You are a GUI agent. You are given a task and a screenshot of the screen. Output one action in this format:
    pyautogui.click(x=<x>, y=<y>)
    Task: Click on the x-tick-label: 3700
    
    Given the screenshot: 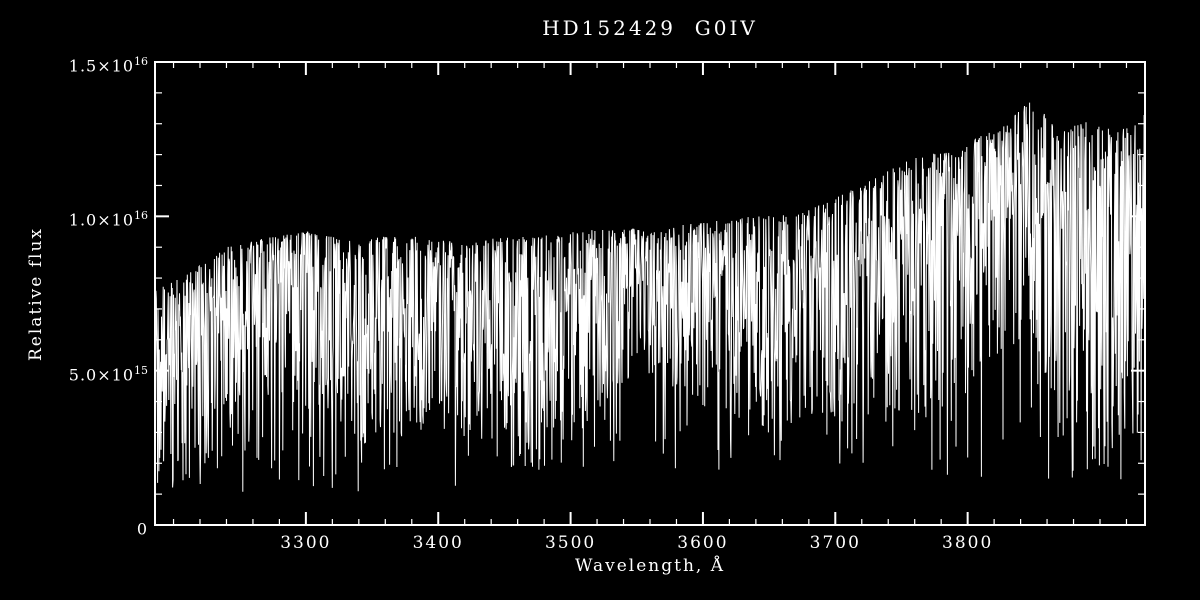 What is the action you would take?
    pyautogui.click(x=835, y=543)
    